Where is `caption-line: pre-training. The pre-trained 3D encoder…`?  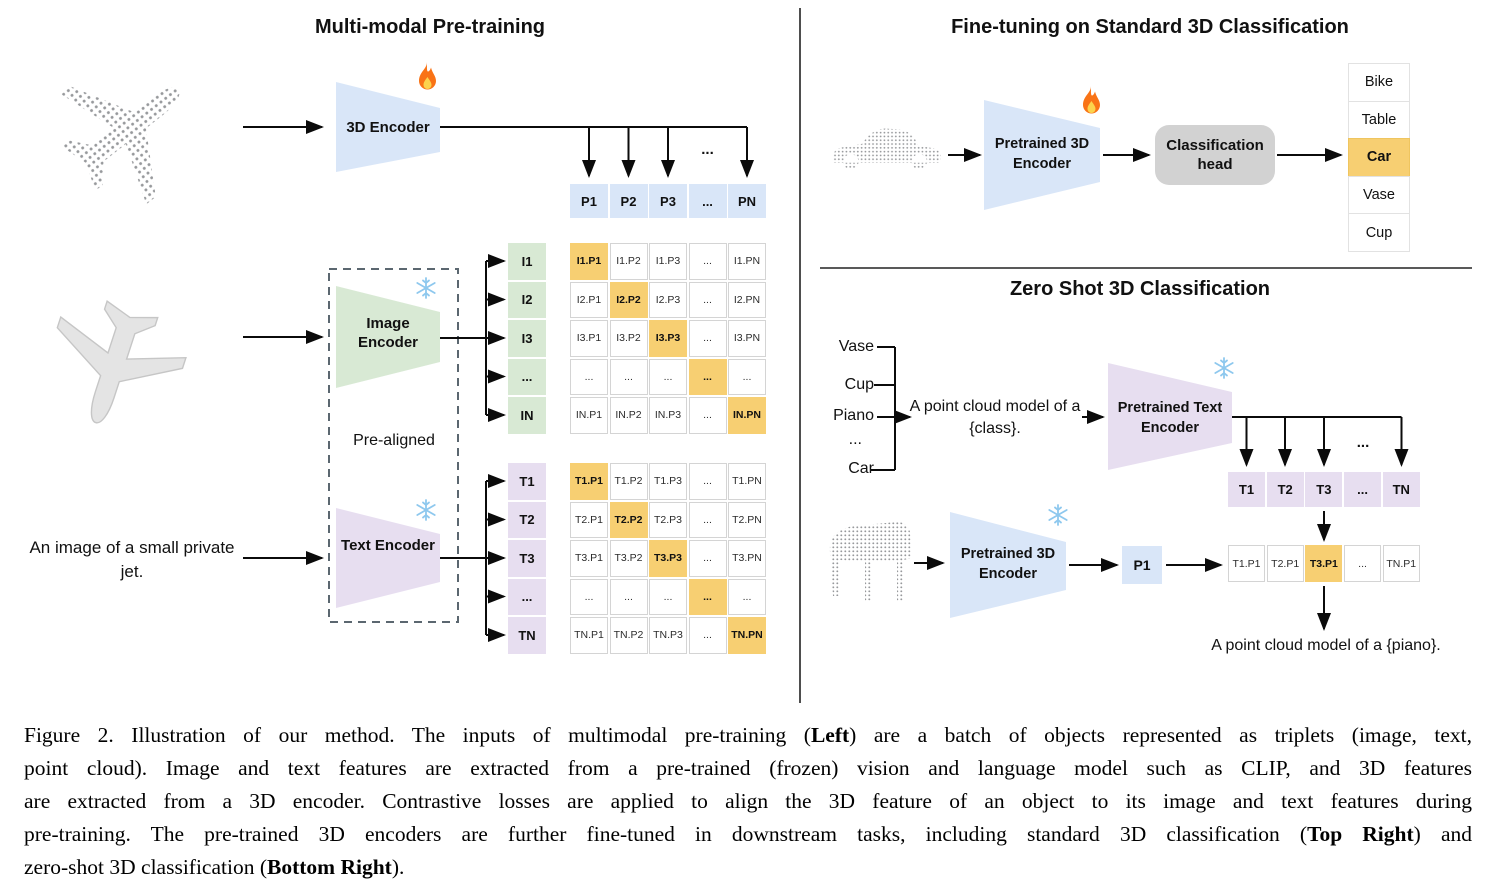
caption-line: pre-training. The pre-trained 3D encoder… is located at coordinates (748, 834).